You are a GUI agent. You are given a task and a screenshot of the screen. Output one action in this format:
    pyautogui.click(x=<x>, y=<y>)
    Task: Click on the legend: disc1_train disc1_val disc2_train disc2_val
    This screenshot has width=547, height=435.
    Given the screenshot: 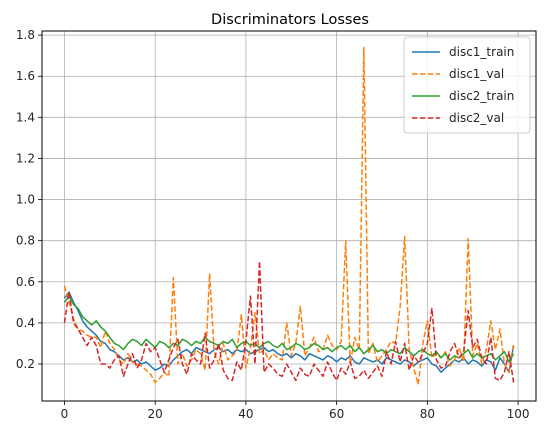 What is the action you would take?
    pyautogui.click(x=467, y=85)
    